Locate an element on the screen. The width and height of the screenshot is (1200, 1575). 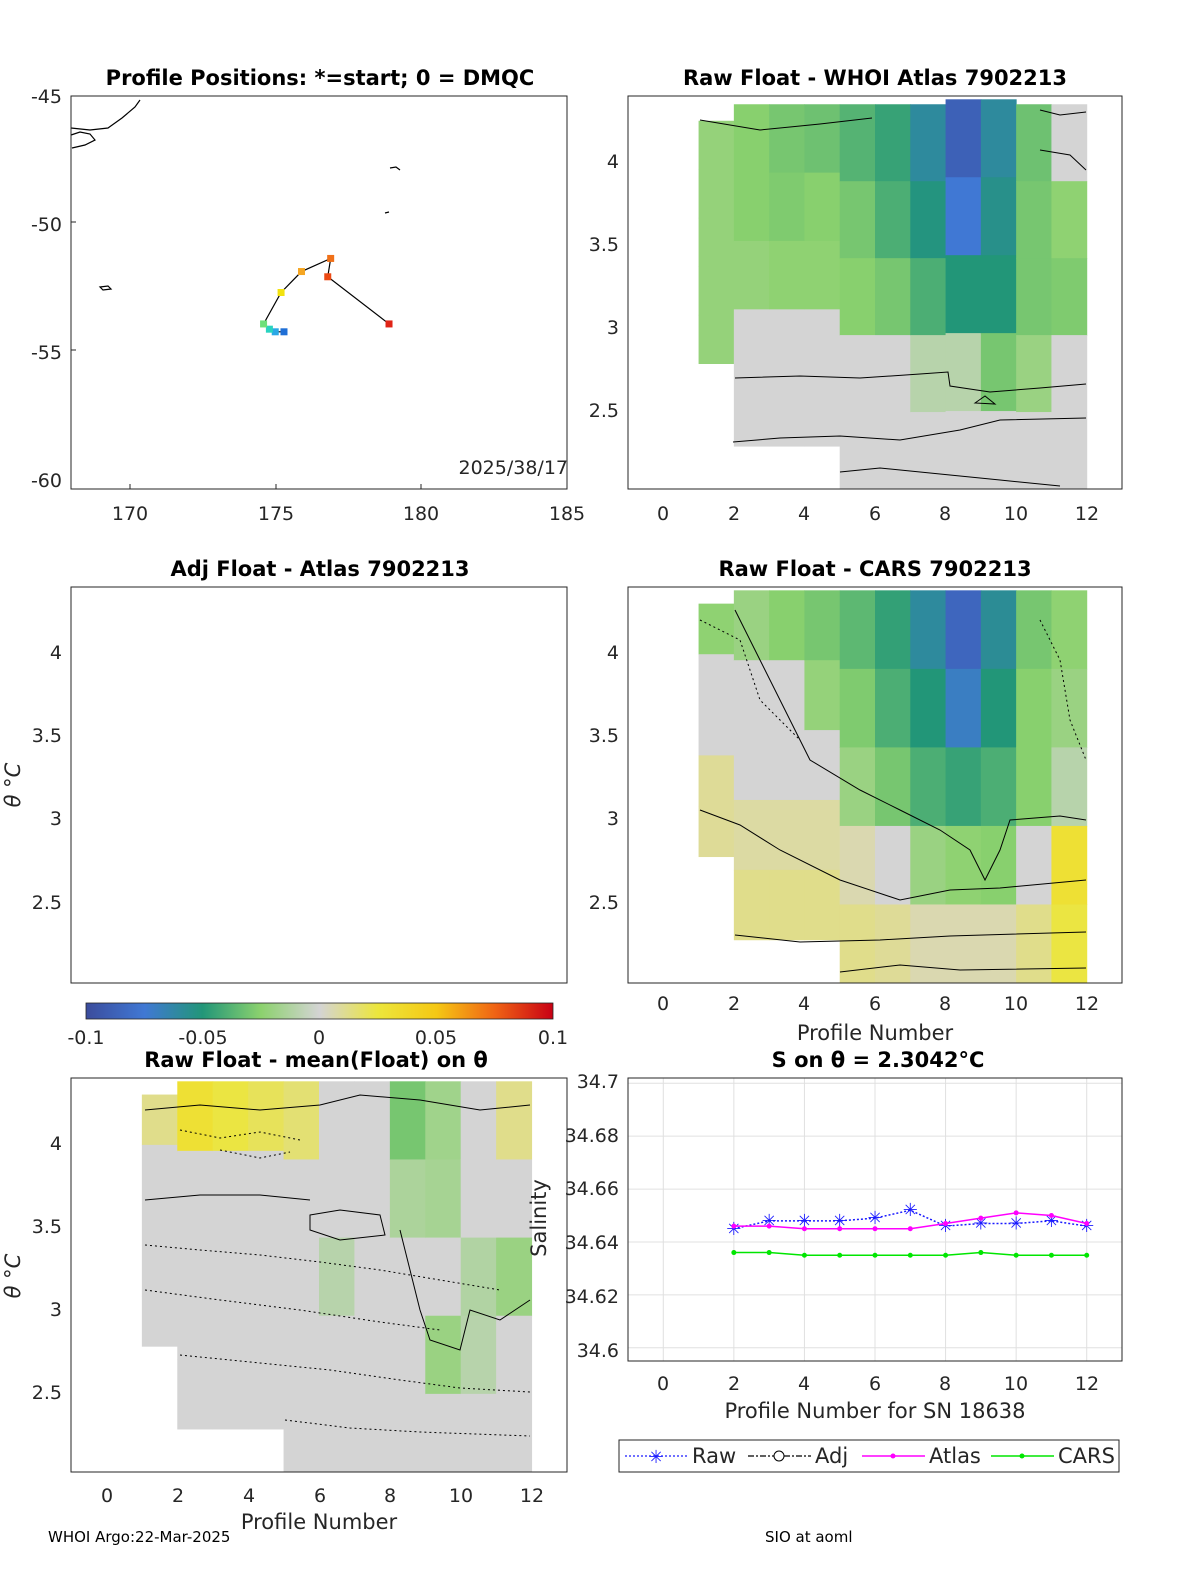
salinity-xticks: 0 2 4 6 8 10 12 is located at coordinates (878, 1384).